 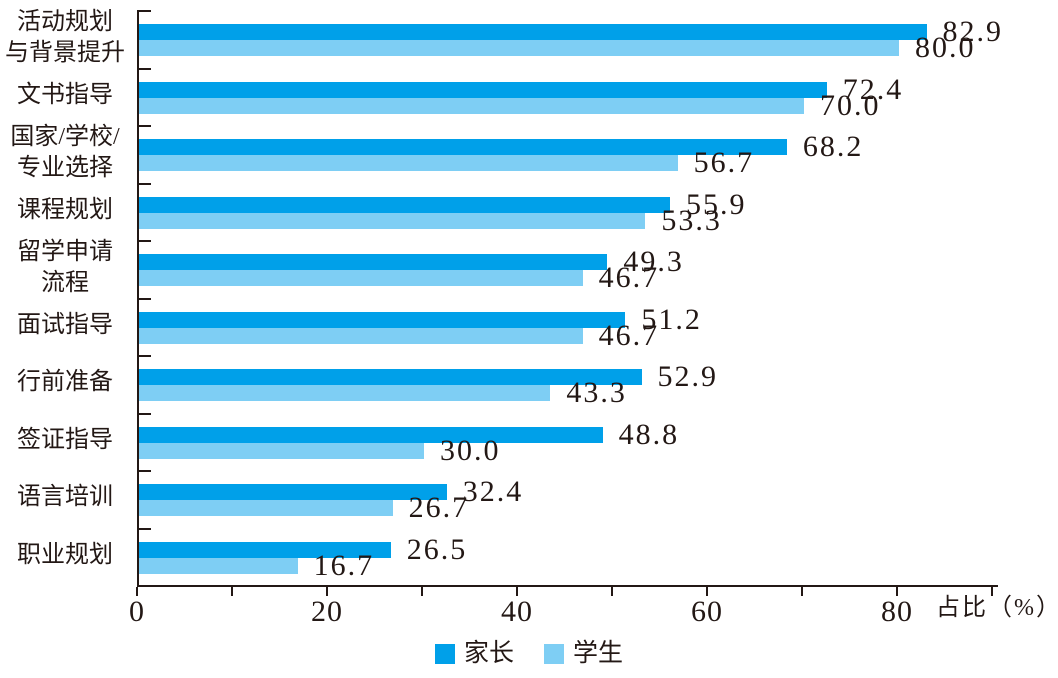 I want to click on x-tick-label: 60, so click(x=707, y=611).